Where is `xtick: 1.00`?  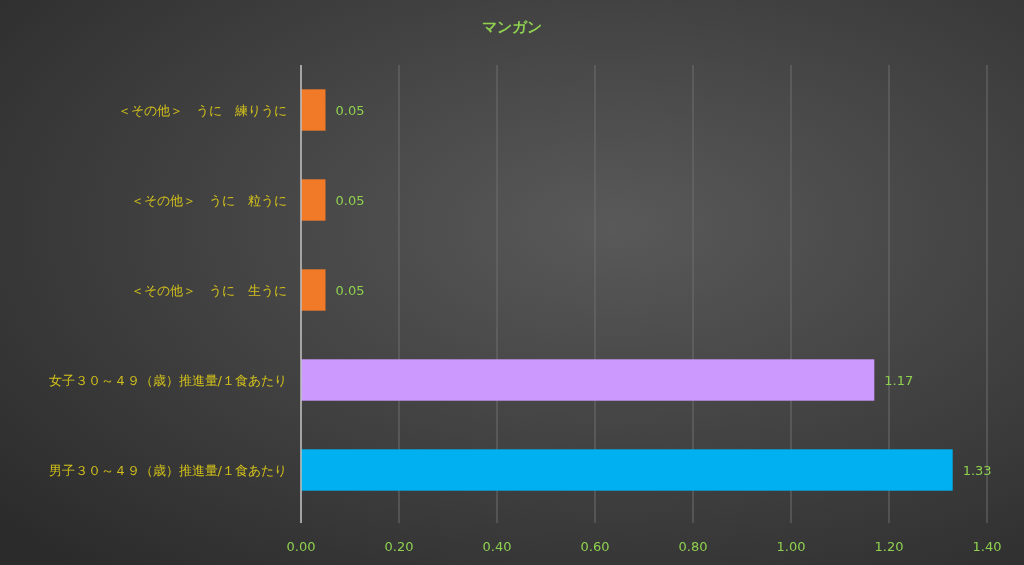
xtick: 1.00 is located at coordinates (791, 546).